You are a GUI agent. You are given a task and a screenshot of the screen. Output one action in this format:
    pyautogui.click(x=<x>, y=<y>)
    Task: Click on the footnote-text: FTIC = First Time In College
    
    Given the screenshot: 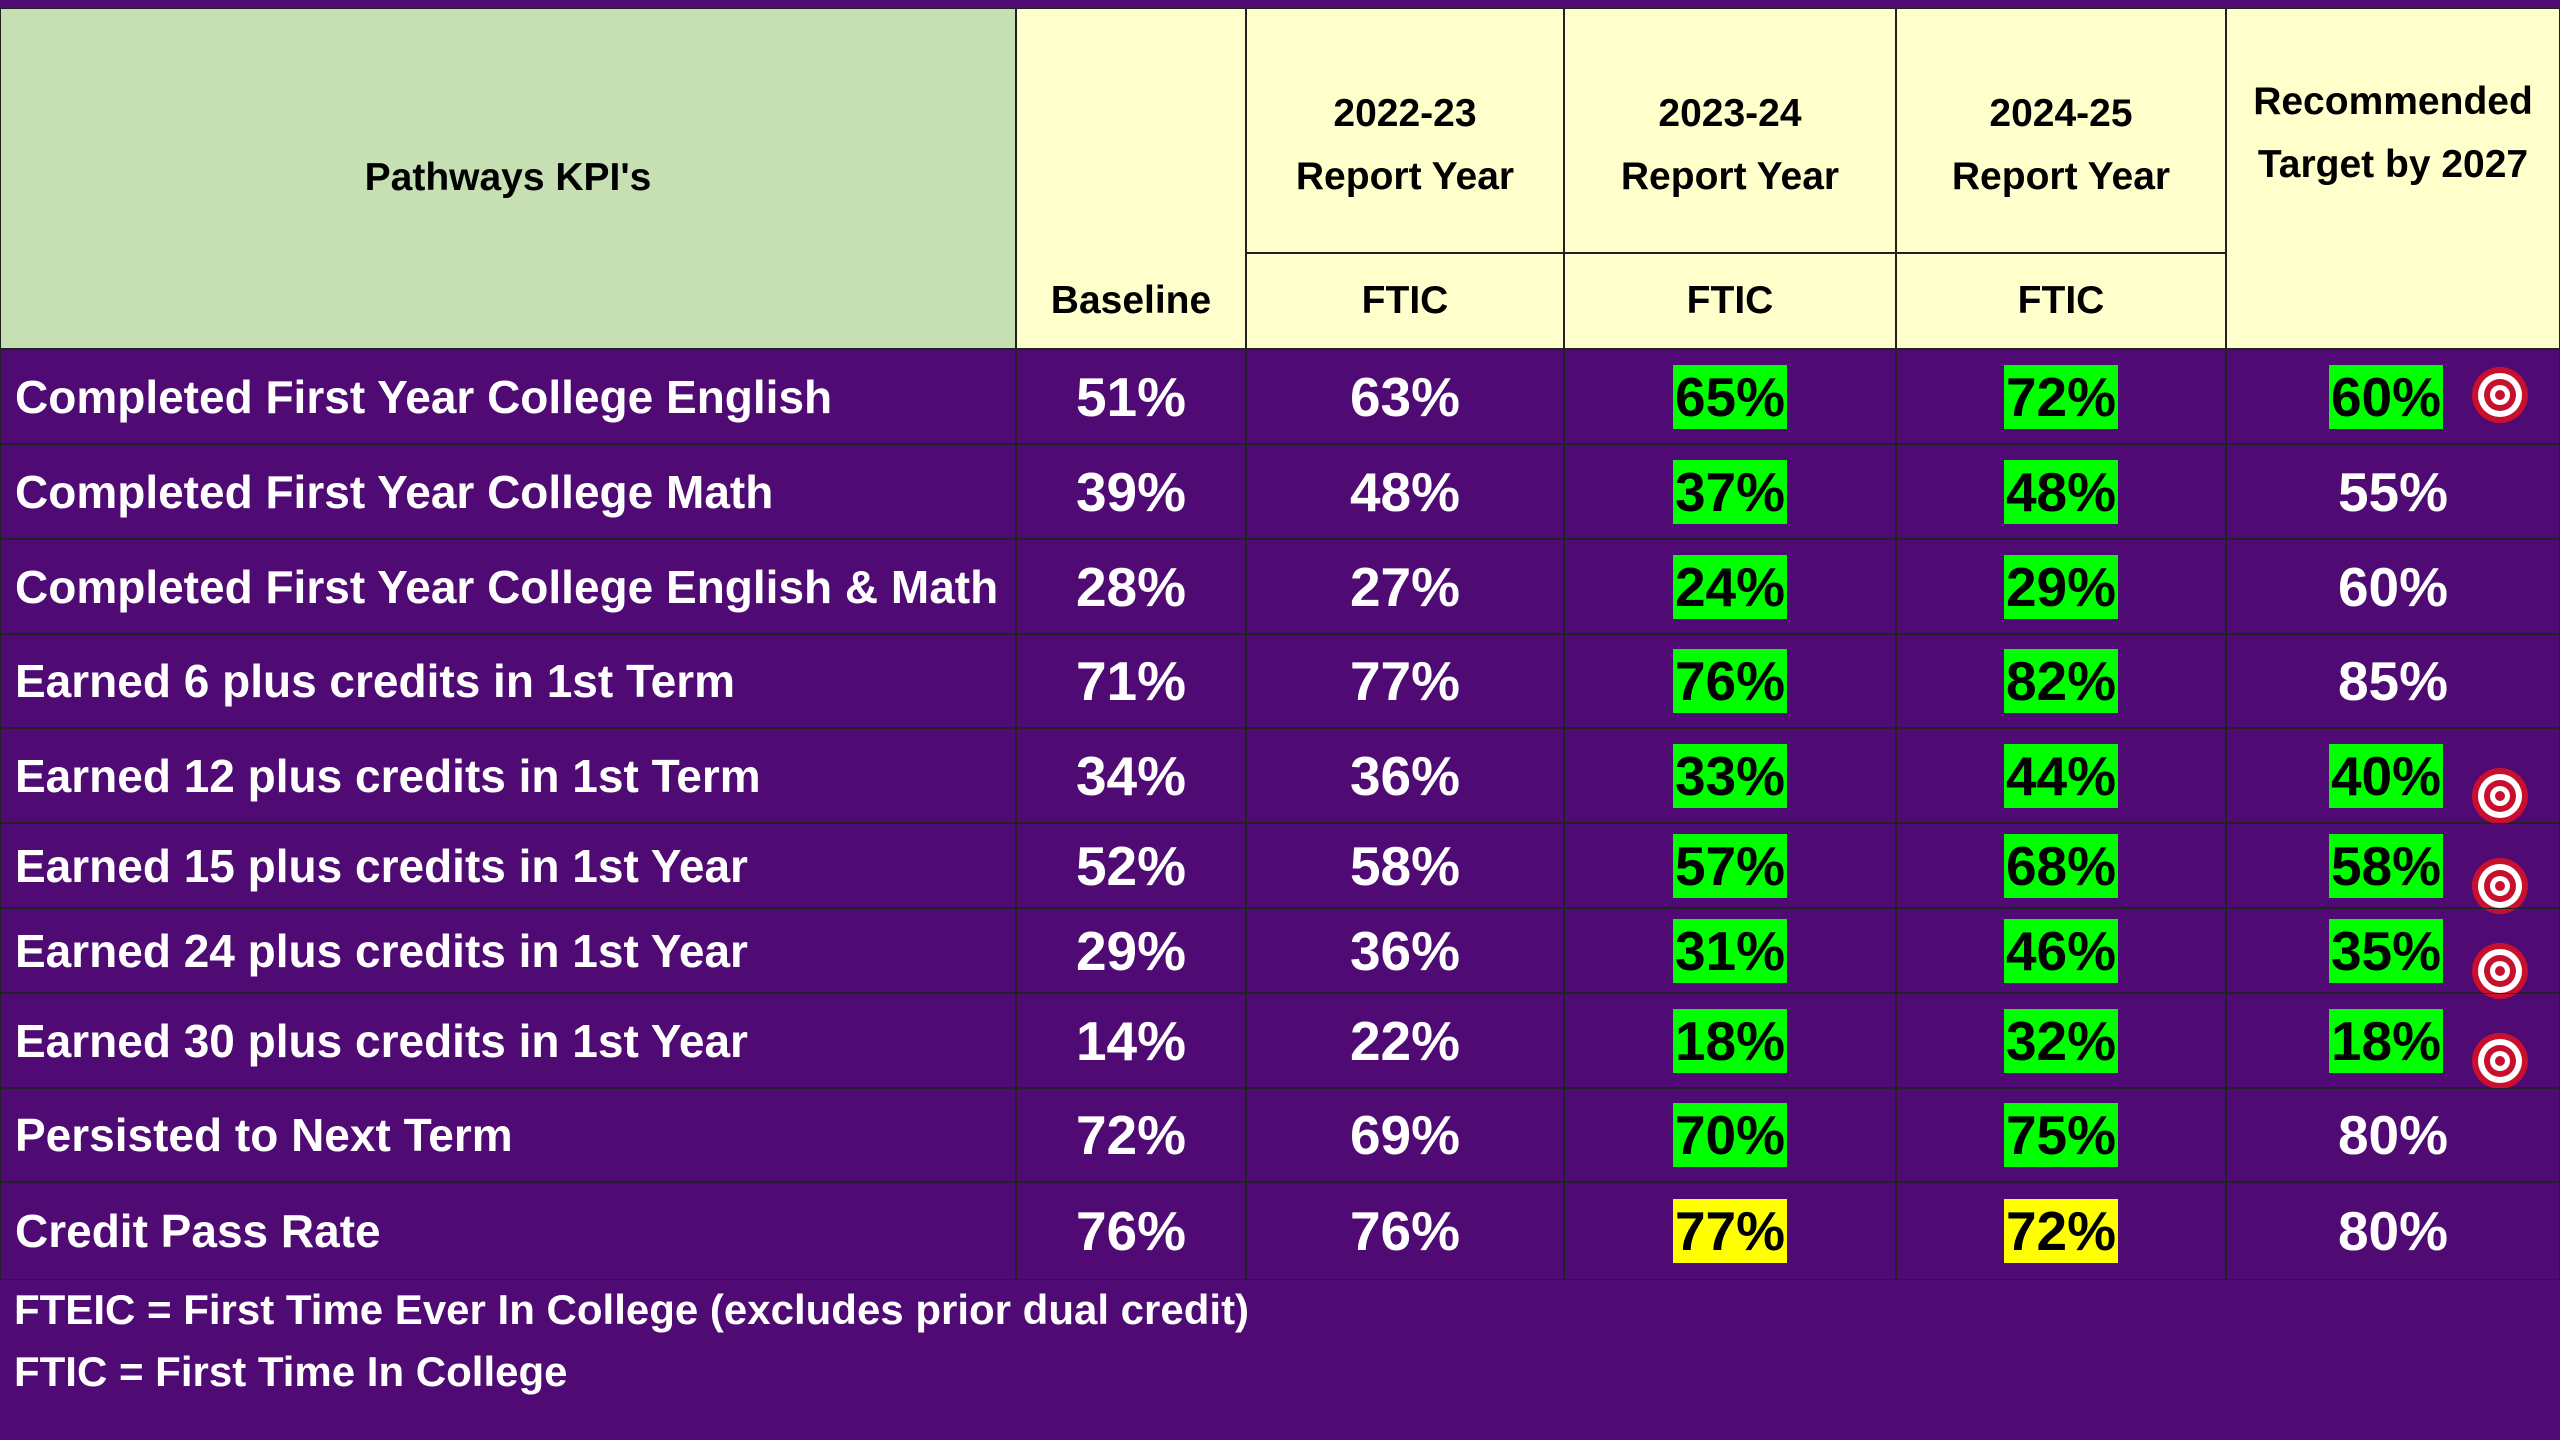 What is the action you would take?
    pyautogui.click(x=291, y=1371)
    